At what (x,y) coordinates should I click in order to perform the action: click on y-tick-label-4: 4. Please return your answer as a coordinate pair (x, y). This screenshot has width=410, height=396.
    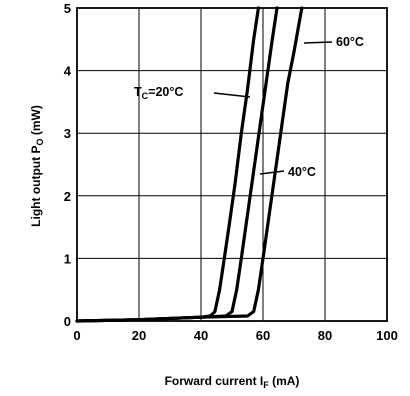
    Looking at the image, I should click on (68, 71).